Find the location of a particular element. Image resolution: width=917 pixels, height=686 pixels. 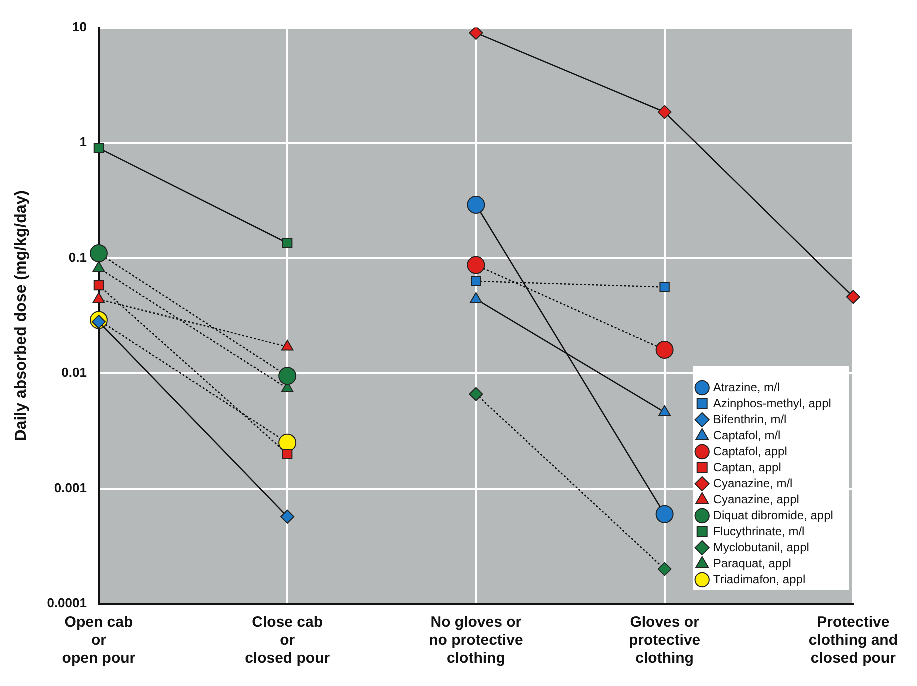

y-tick-label: 0.0001 is located at coordinates (67, 603).